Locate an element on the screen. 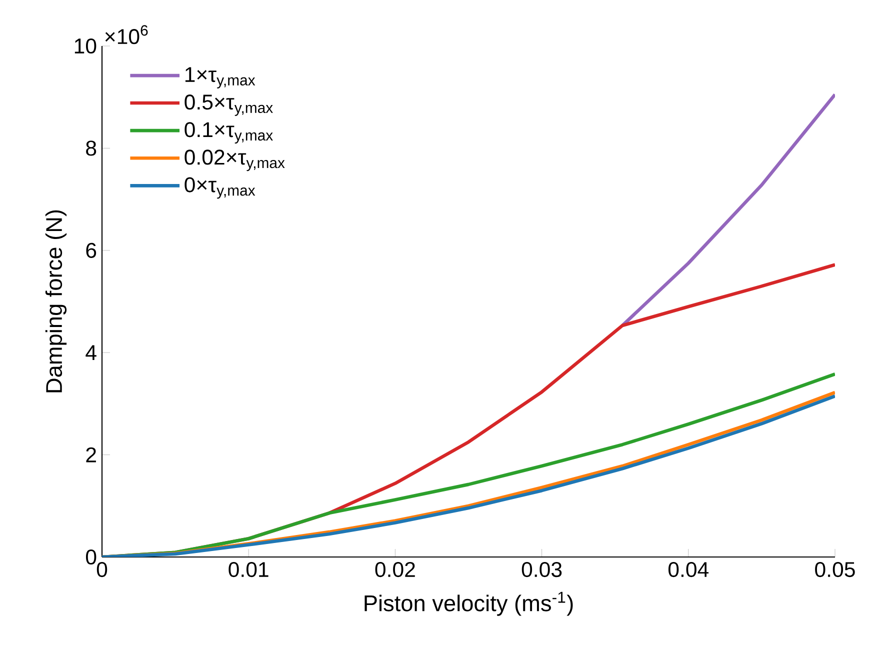  x-tick-label: 0.04 is located at coordinates (688, 570).